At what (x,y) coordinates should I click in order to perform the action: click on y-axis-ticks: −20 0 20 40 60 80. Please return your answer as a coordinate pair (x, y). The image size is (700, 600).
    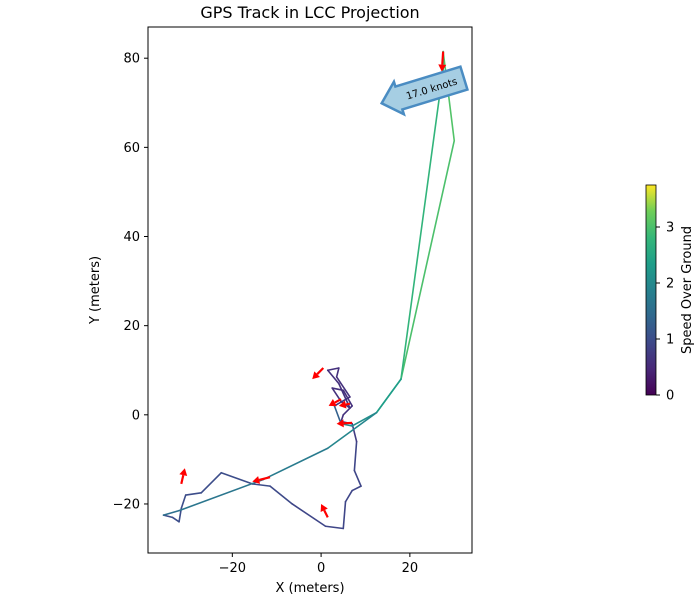
    Looking at the image, I should click on (130, 282).